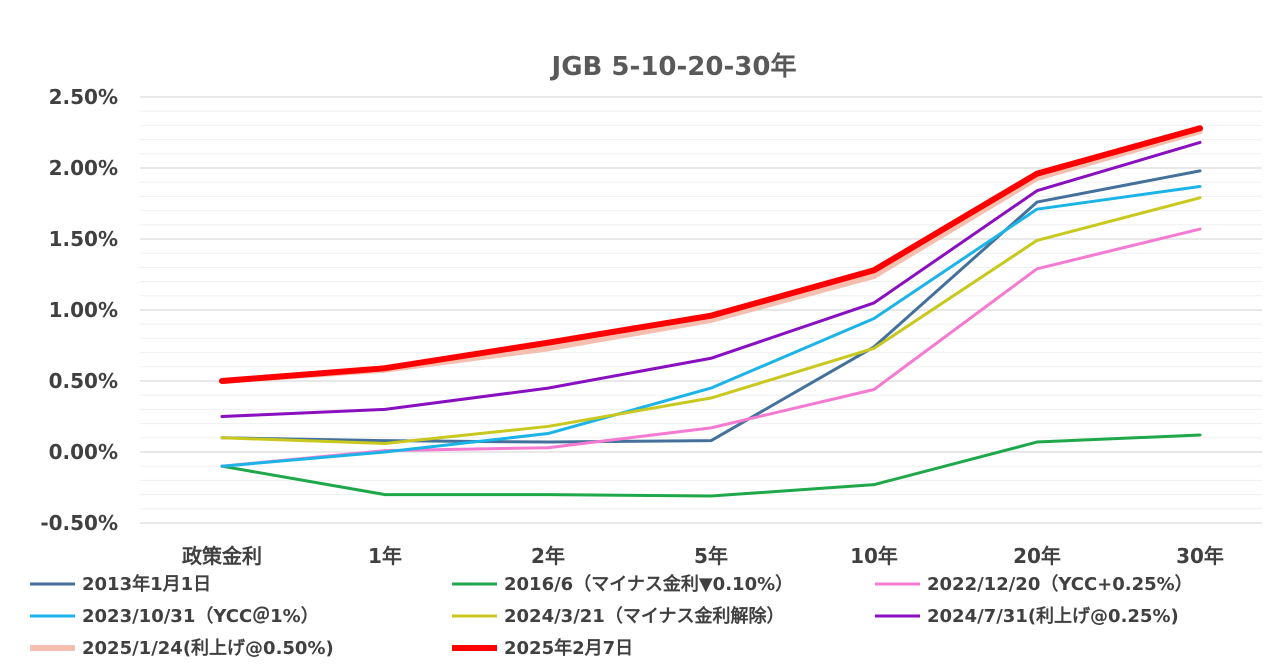 The height and width of the screenshot is (669, 1280). What do you see at coordinates (1037, 556) in the screenshot?
I see `x-tick-label: 20年` at bounding box center [1037, 556].